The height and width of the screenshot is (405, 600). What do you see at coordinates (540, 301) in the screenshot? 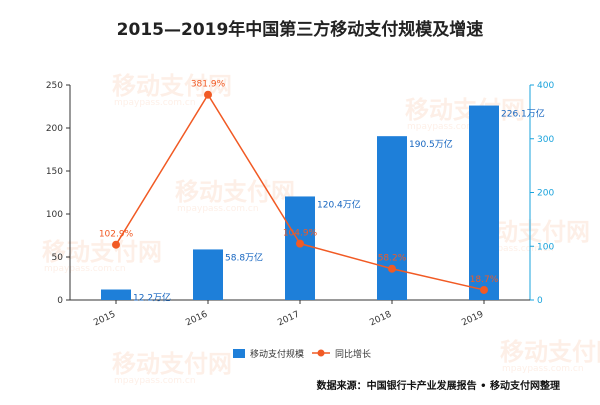
I see `y-right-tick-label: 0` at bounding box center [540, 301].